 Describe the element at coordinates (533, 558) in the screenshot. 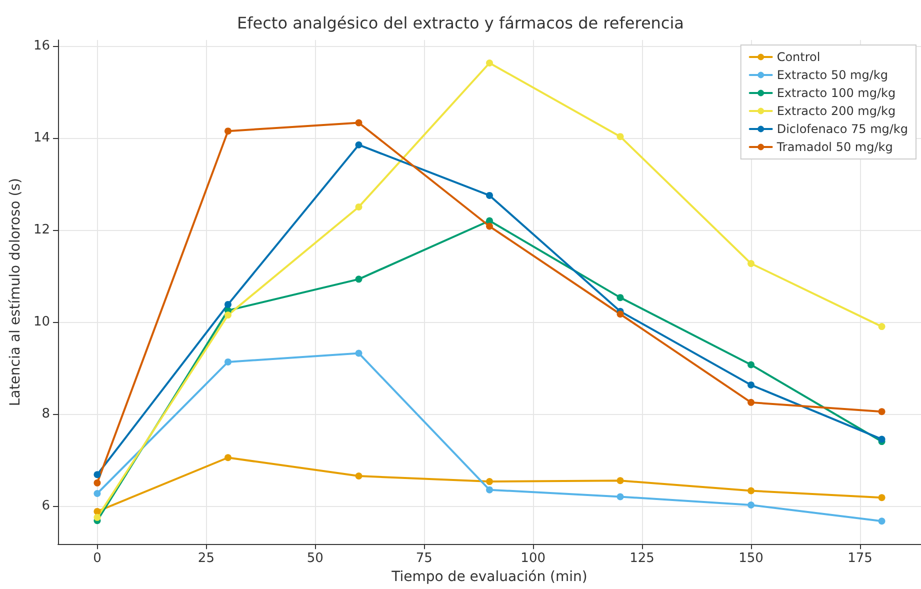

I see `x-tick-label: 100` at that location.